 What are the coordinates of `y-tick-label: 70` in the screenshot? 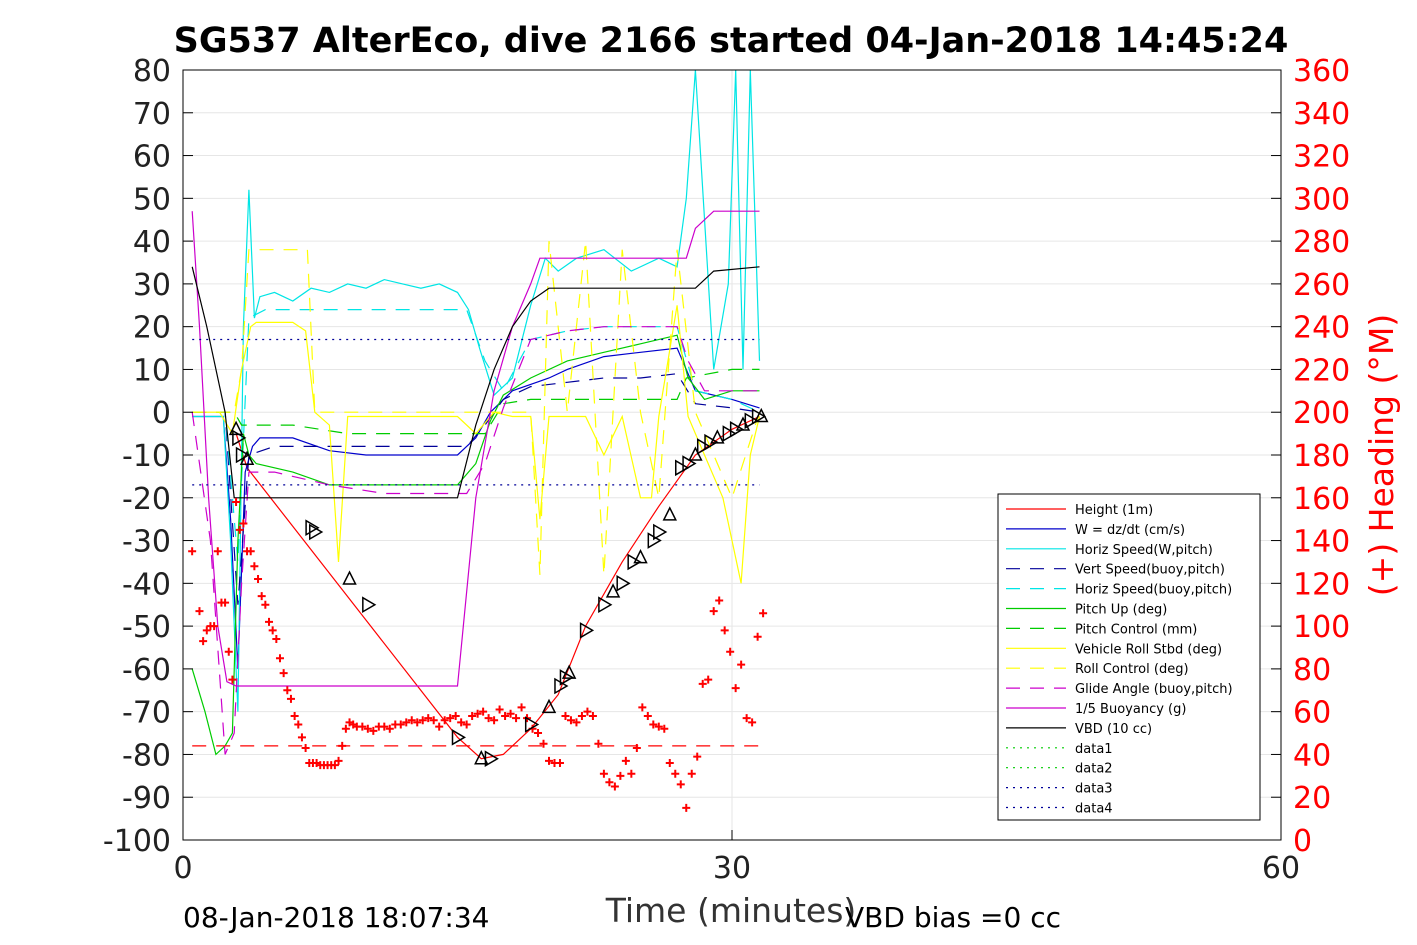 It's located at (152, 114).